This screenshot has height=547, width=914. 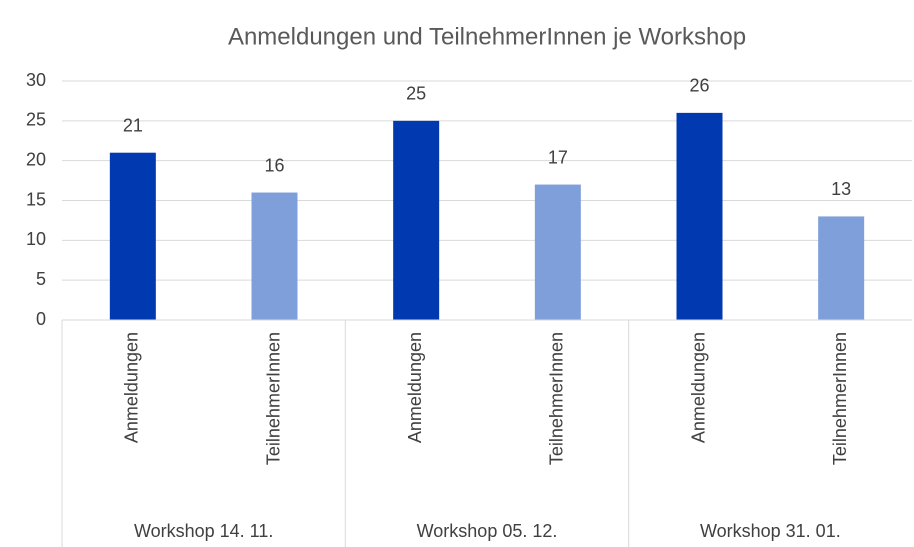 I want to click on y-tick-label: 30, so click(x=36, y=80).